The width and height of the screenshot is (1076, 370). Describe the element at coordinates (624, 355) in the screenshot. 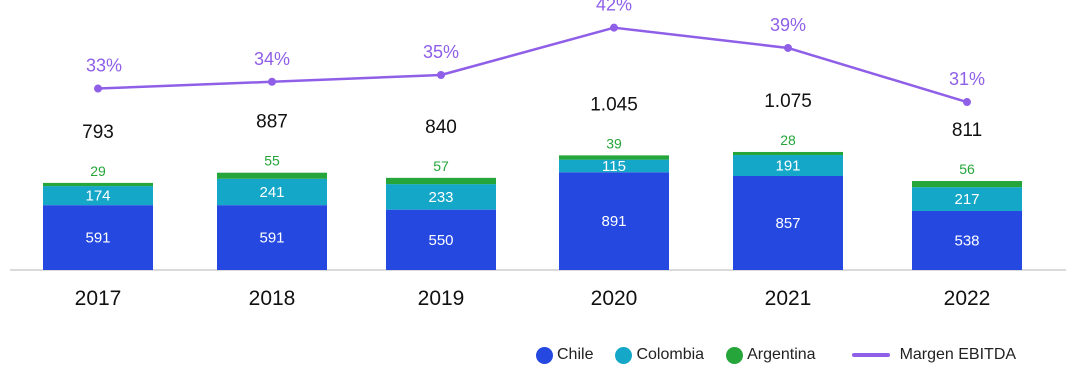

I see `legend-swatch-colombia` at that location.